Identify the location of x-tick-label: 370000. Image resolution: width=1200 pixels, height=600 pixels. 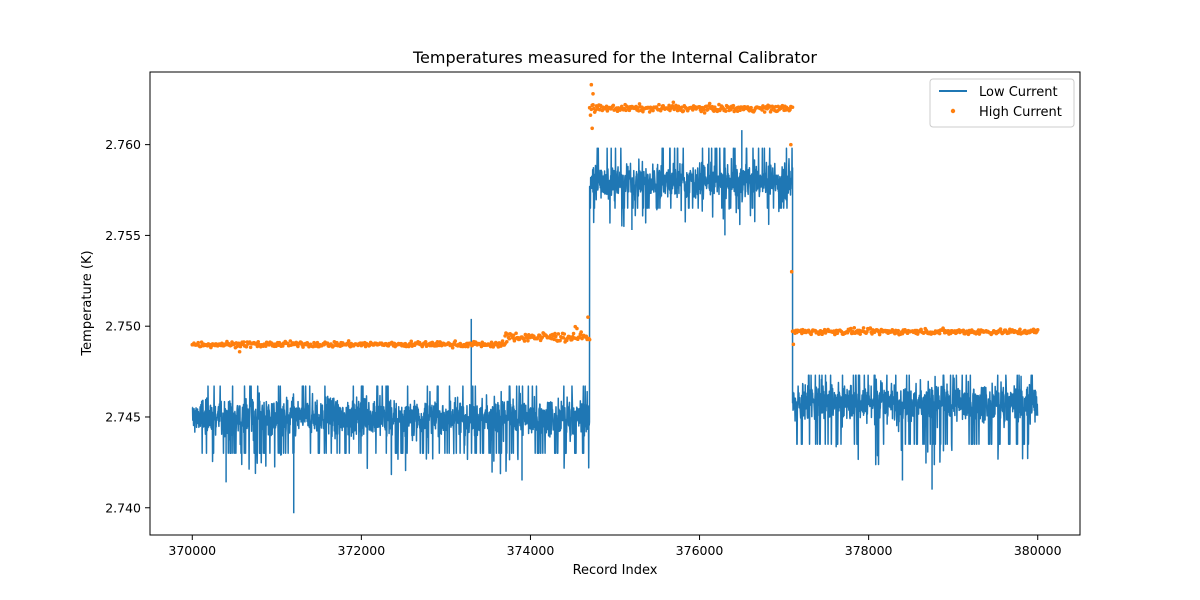
(192, 550).